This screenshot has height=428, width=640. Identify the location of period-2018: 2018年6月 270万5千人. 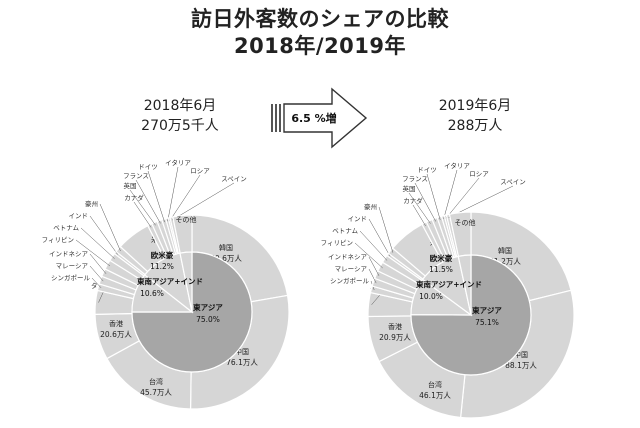
(180, 116).